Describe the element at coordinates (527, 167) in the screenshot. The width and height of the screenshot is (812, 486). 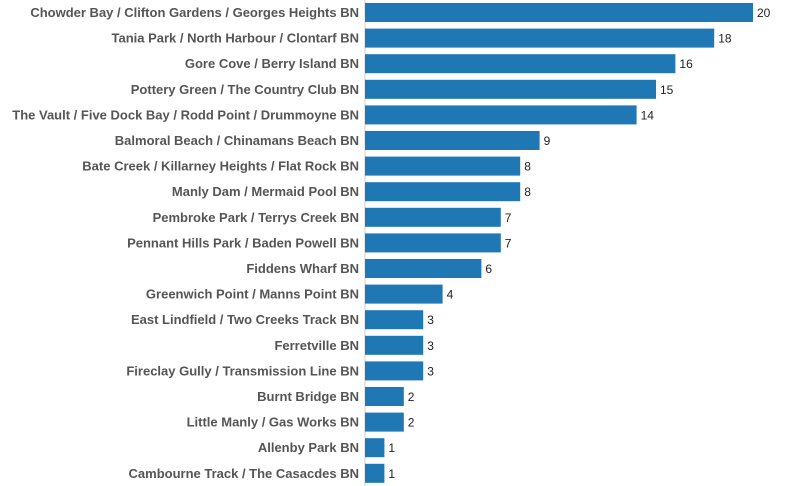
I see `value-label-6: 8` at that location.